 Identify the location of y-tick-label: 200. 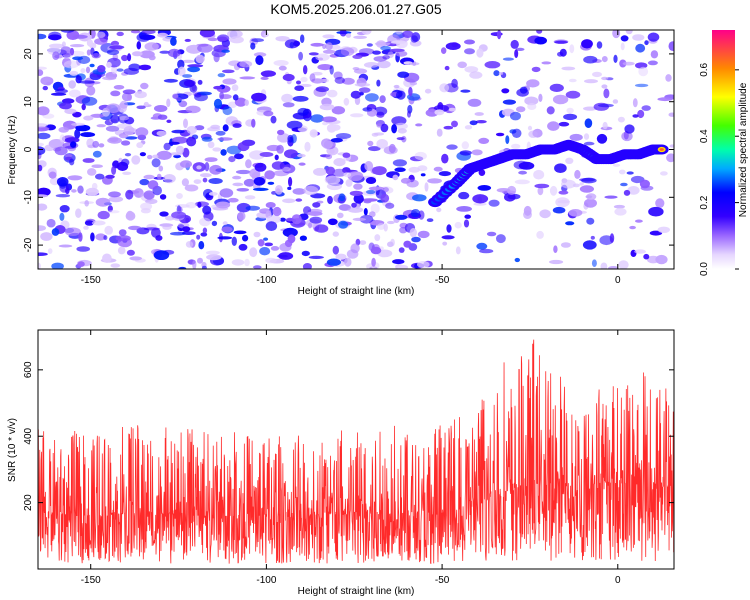
(28, 502).